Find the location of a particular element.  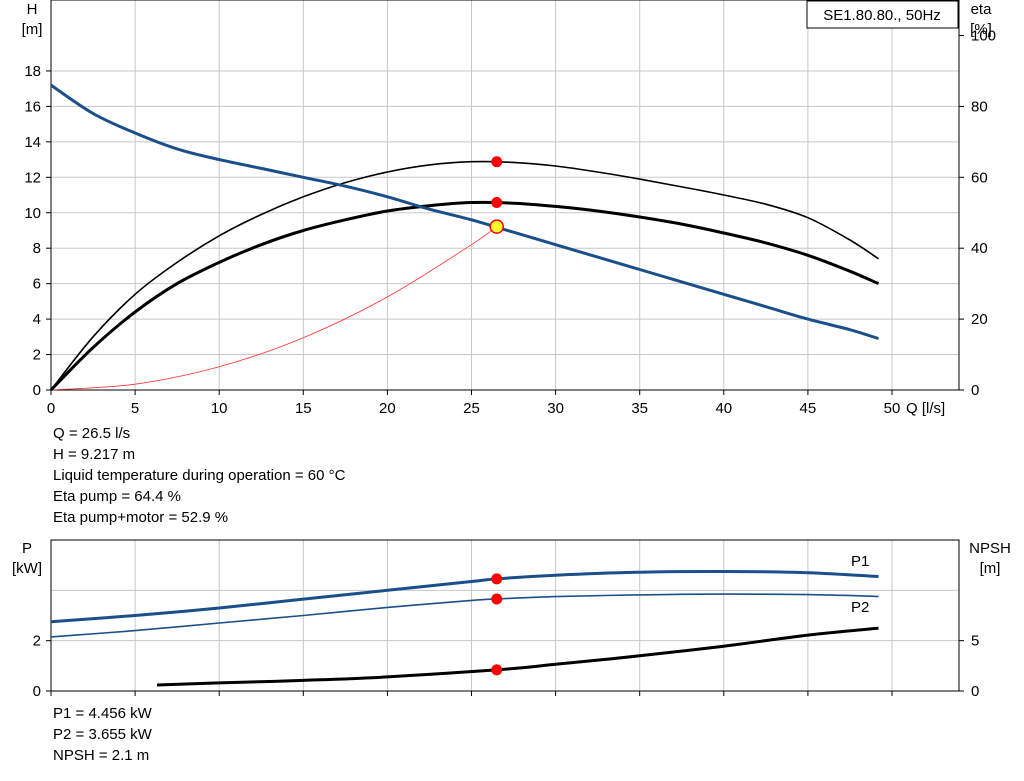

eta-tick-label: 40 is located at coordinates (979, 248).